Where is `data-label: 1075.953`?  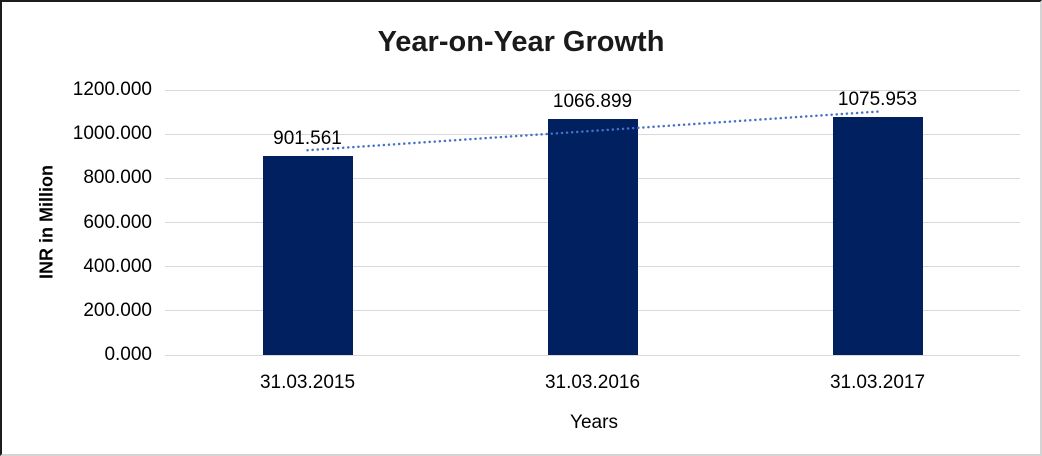 data-label: 1075.953 is located at coordinates (877, 100).